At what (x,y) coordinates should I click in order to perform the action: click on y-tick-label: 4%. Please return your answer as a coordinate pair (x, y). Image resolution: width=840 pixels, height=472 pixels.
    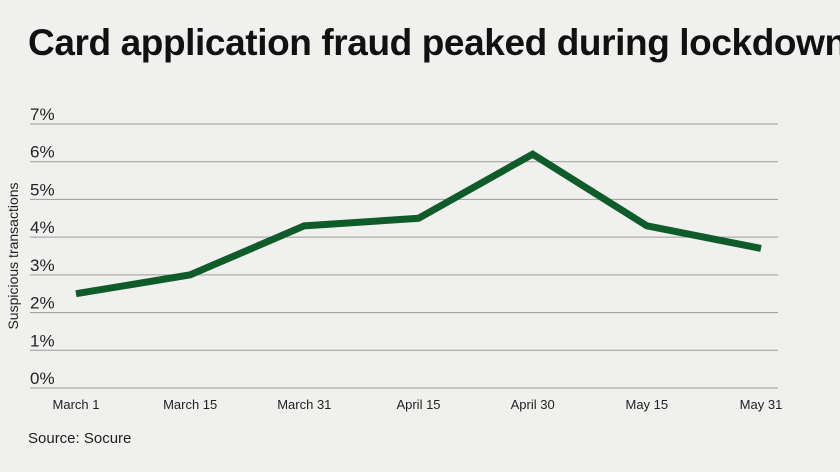
    Looking at the image, I should click on (42, 227).